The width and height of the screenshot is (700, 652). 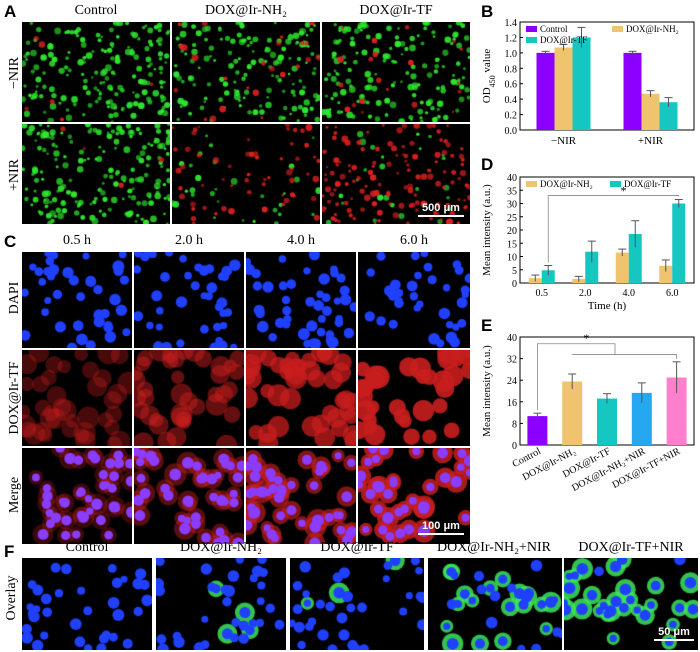 I want to click on micrograph-c-dox-0-5h, so click(x=77, y=398).